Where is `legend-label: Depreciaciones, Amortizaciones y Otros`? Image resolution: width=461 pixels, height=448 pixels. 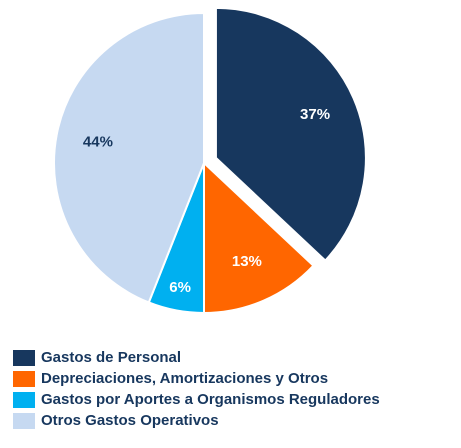 legend-label: Depreciaciones, Amortizaciones y Otros is located at coordinates (184, 378).